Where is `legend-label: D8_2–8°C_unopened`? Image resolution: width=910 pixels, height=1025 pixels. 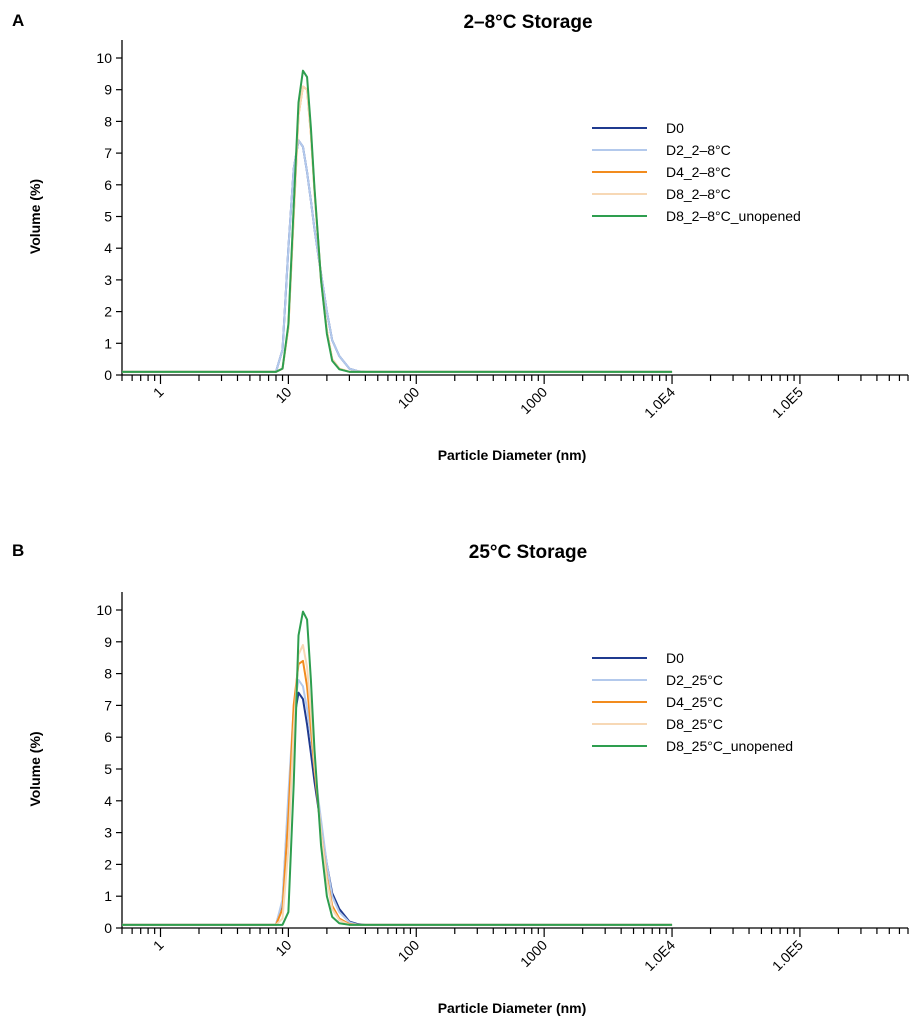 legend-label: D8_2–8°C_unopened is located at coordinates (733, 216).